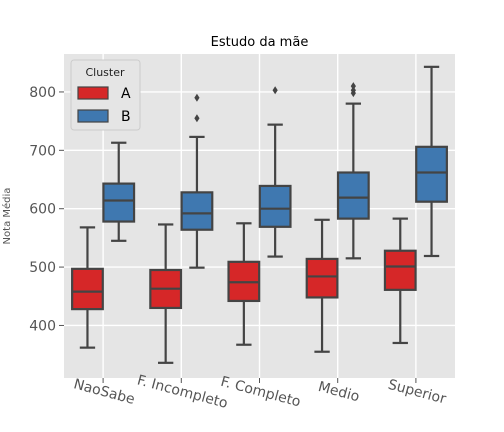 The width and height of the screenshot is (504, 432). What do you see at coordinates (338, 392) in the screenshot?
I see `x-tick-label-3: Medio` at bounding box center [338, 392].